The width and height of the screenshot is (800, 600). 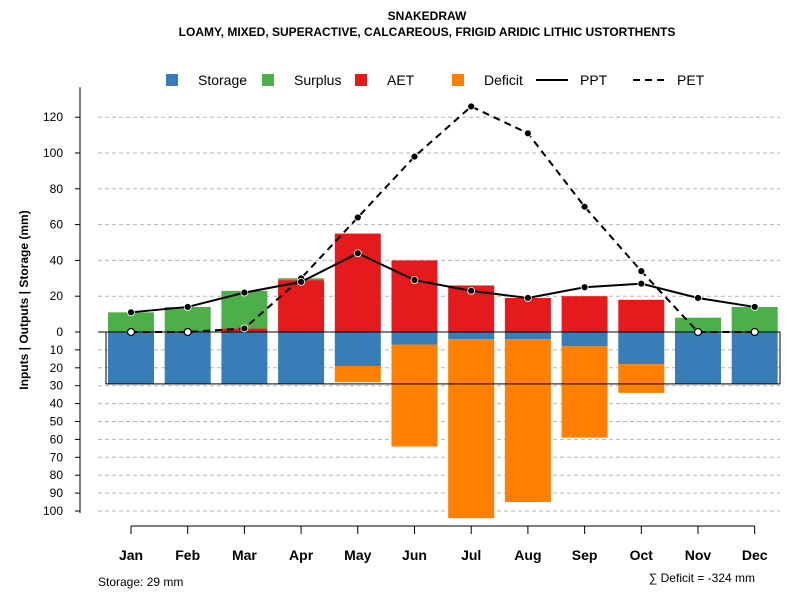 What do you see at coordinates (584, 206) in the screenshot?
I see `point-pet-sep` at bounding box center [584, 206].